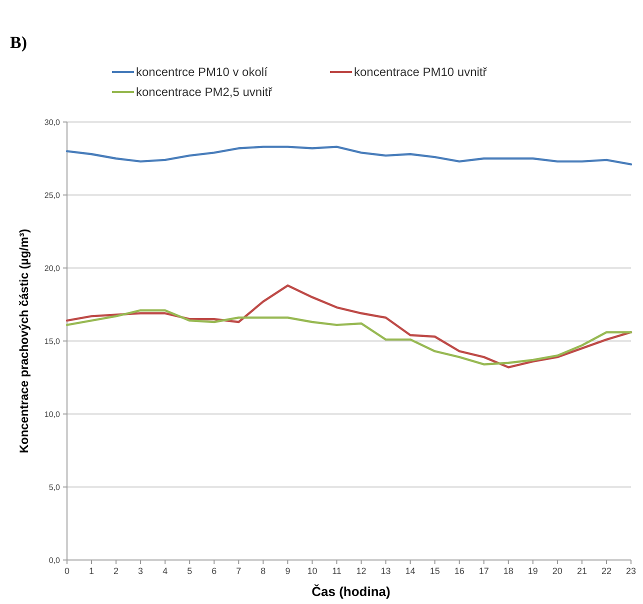 Image resolution: width=643 pixels, height=604 pixels. I want to click on x-tick-label: 11, so click(337, 571).